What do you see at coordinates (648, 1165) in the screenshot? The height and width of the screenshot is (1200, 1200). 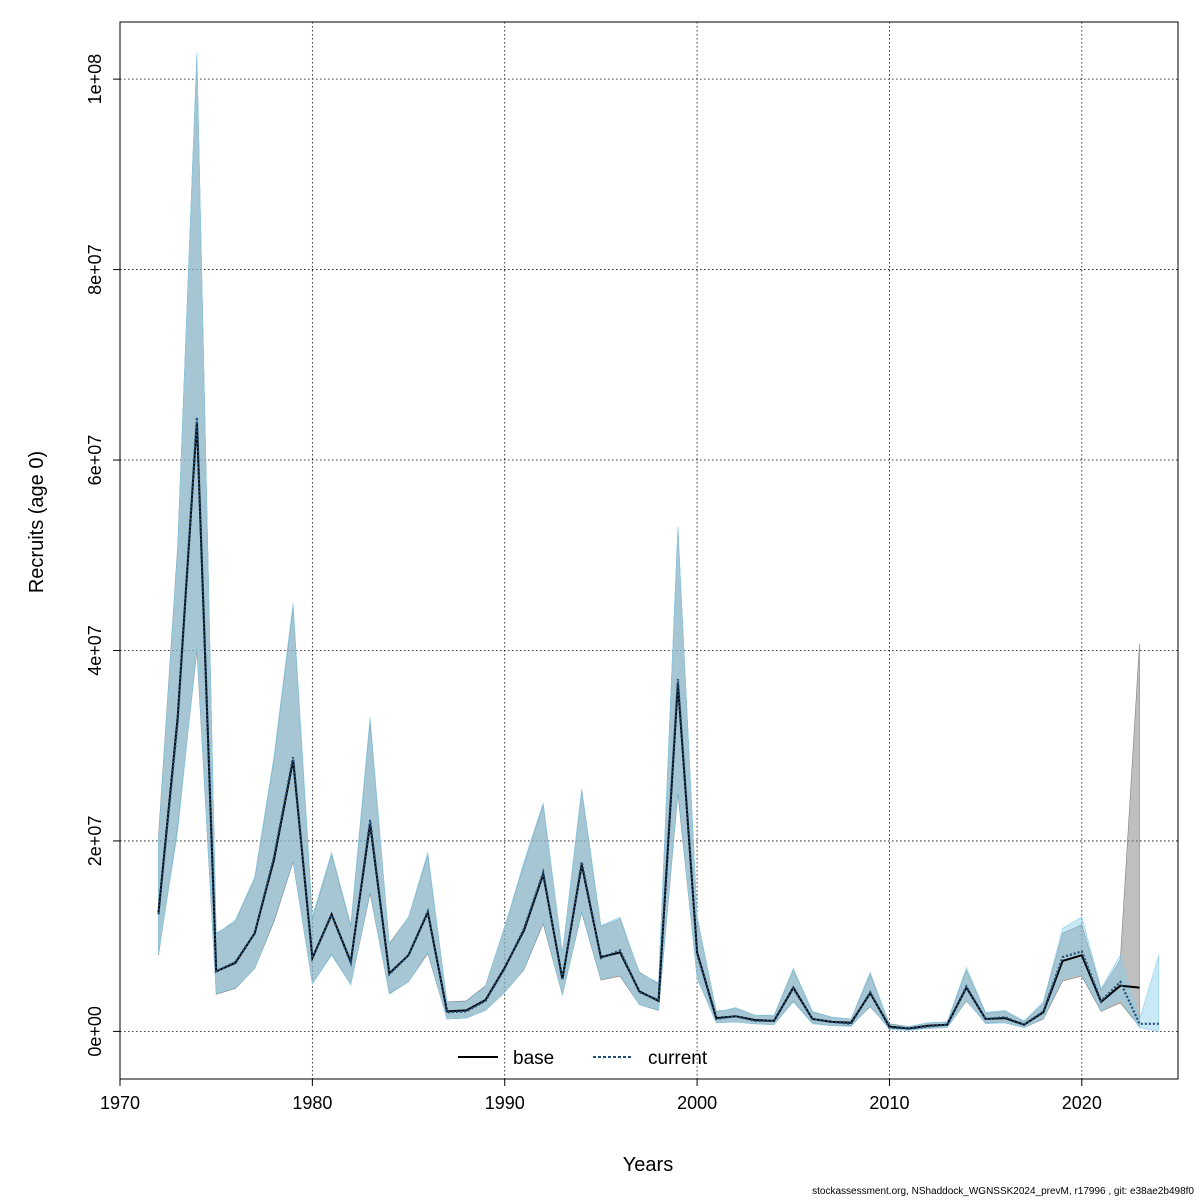 I see `x-axis-label: Years` at bounding box center [648, 1165].